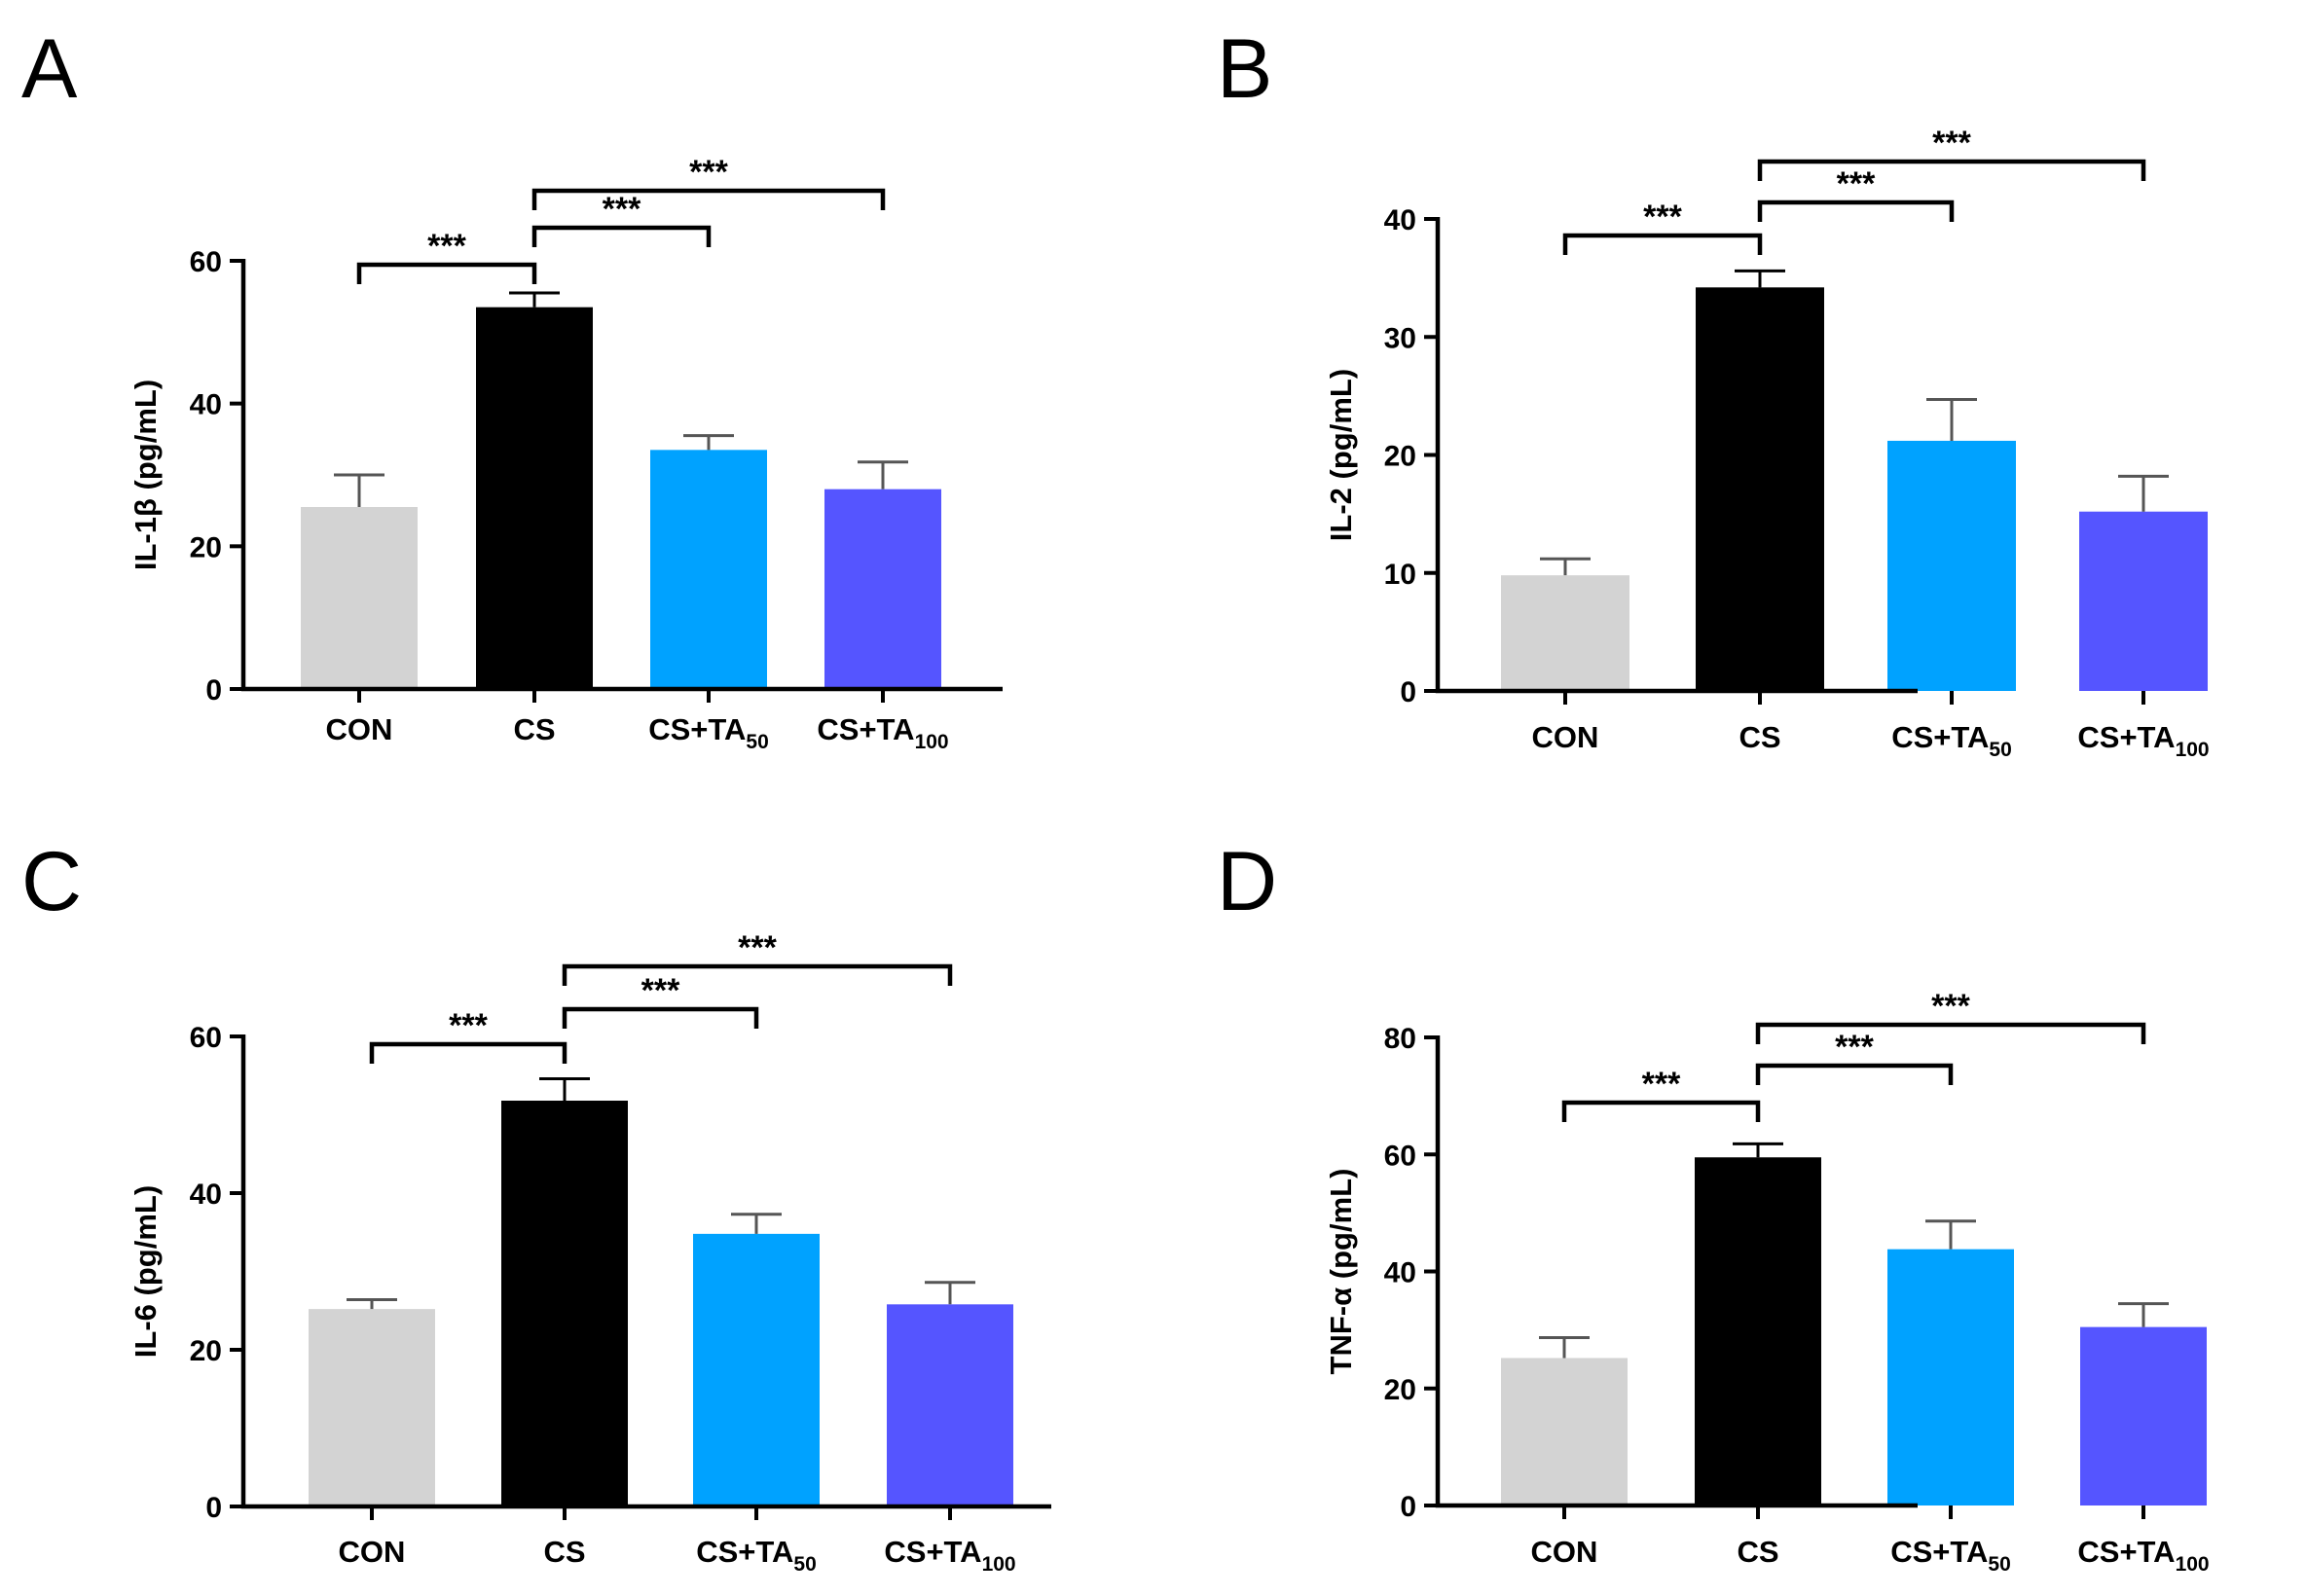 This screenshot has height=1596, width=2306. What do you see at coordinates (1400, 338) in the screenshot?
I see `y-tick-label: 30` at bounding box center [1400, 338].